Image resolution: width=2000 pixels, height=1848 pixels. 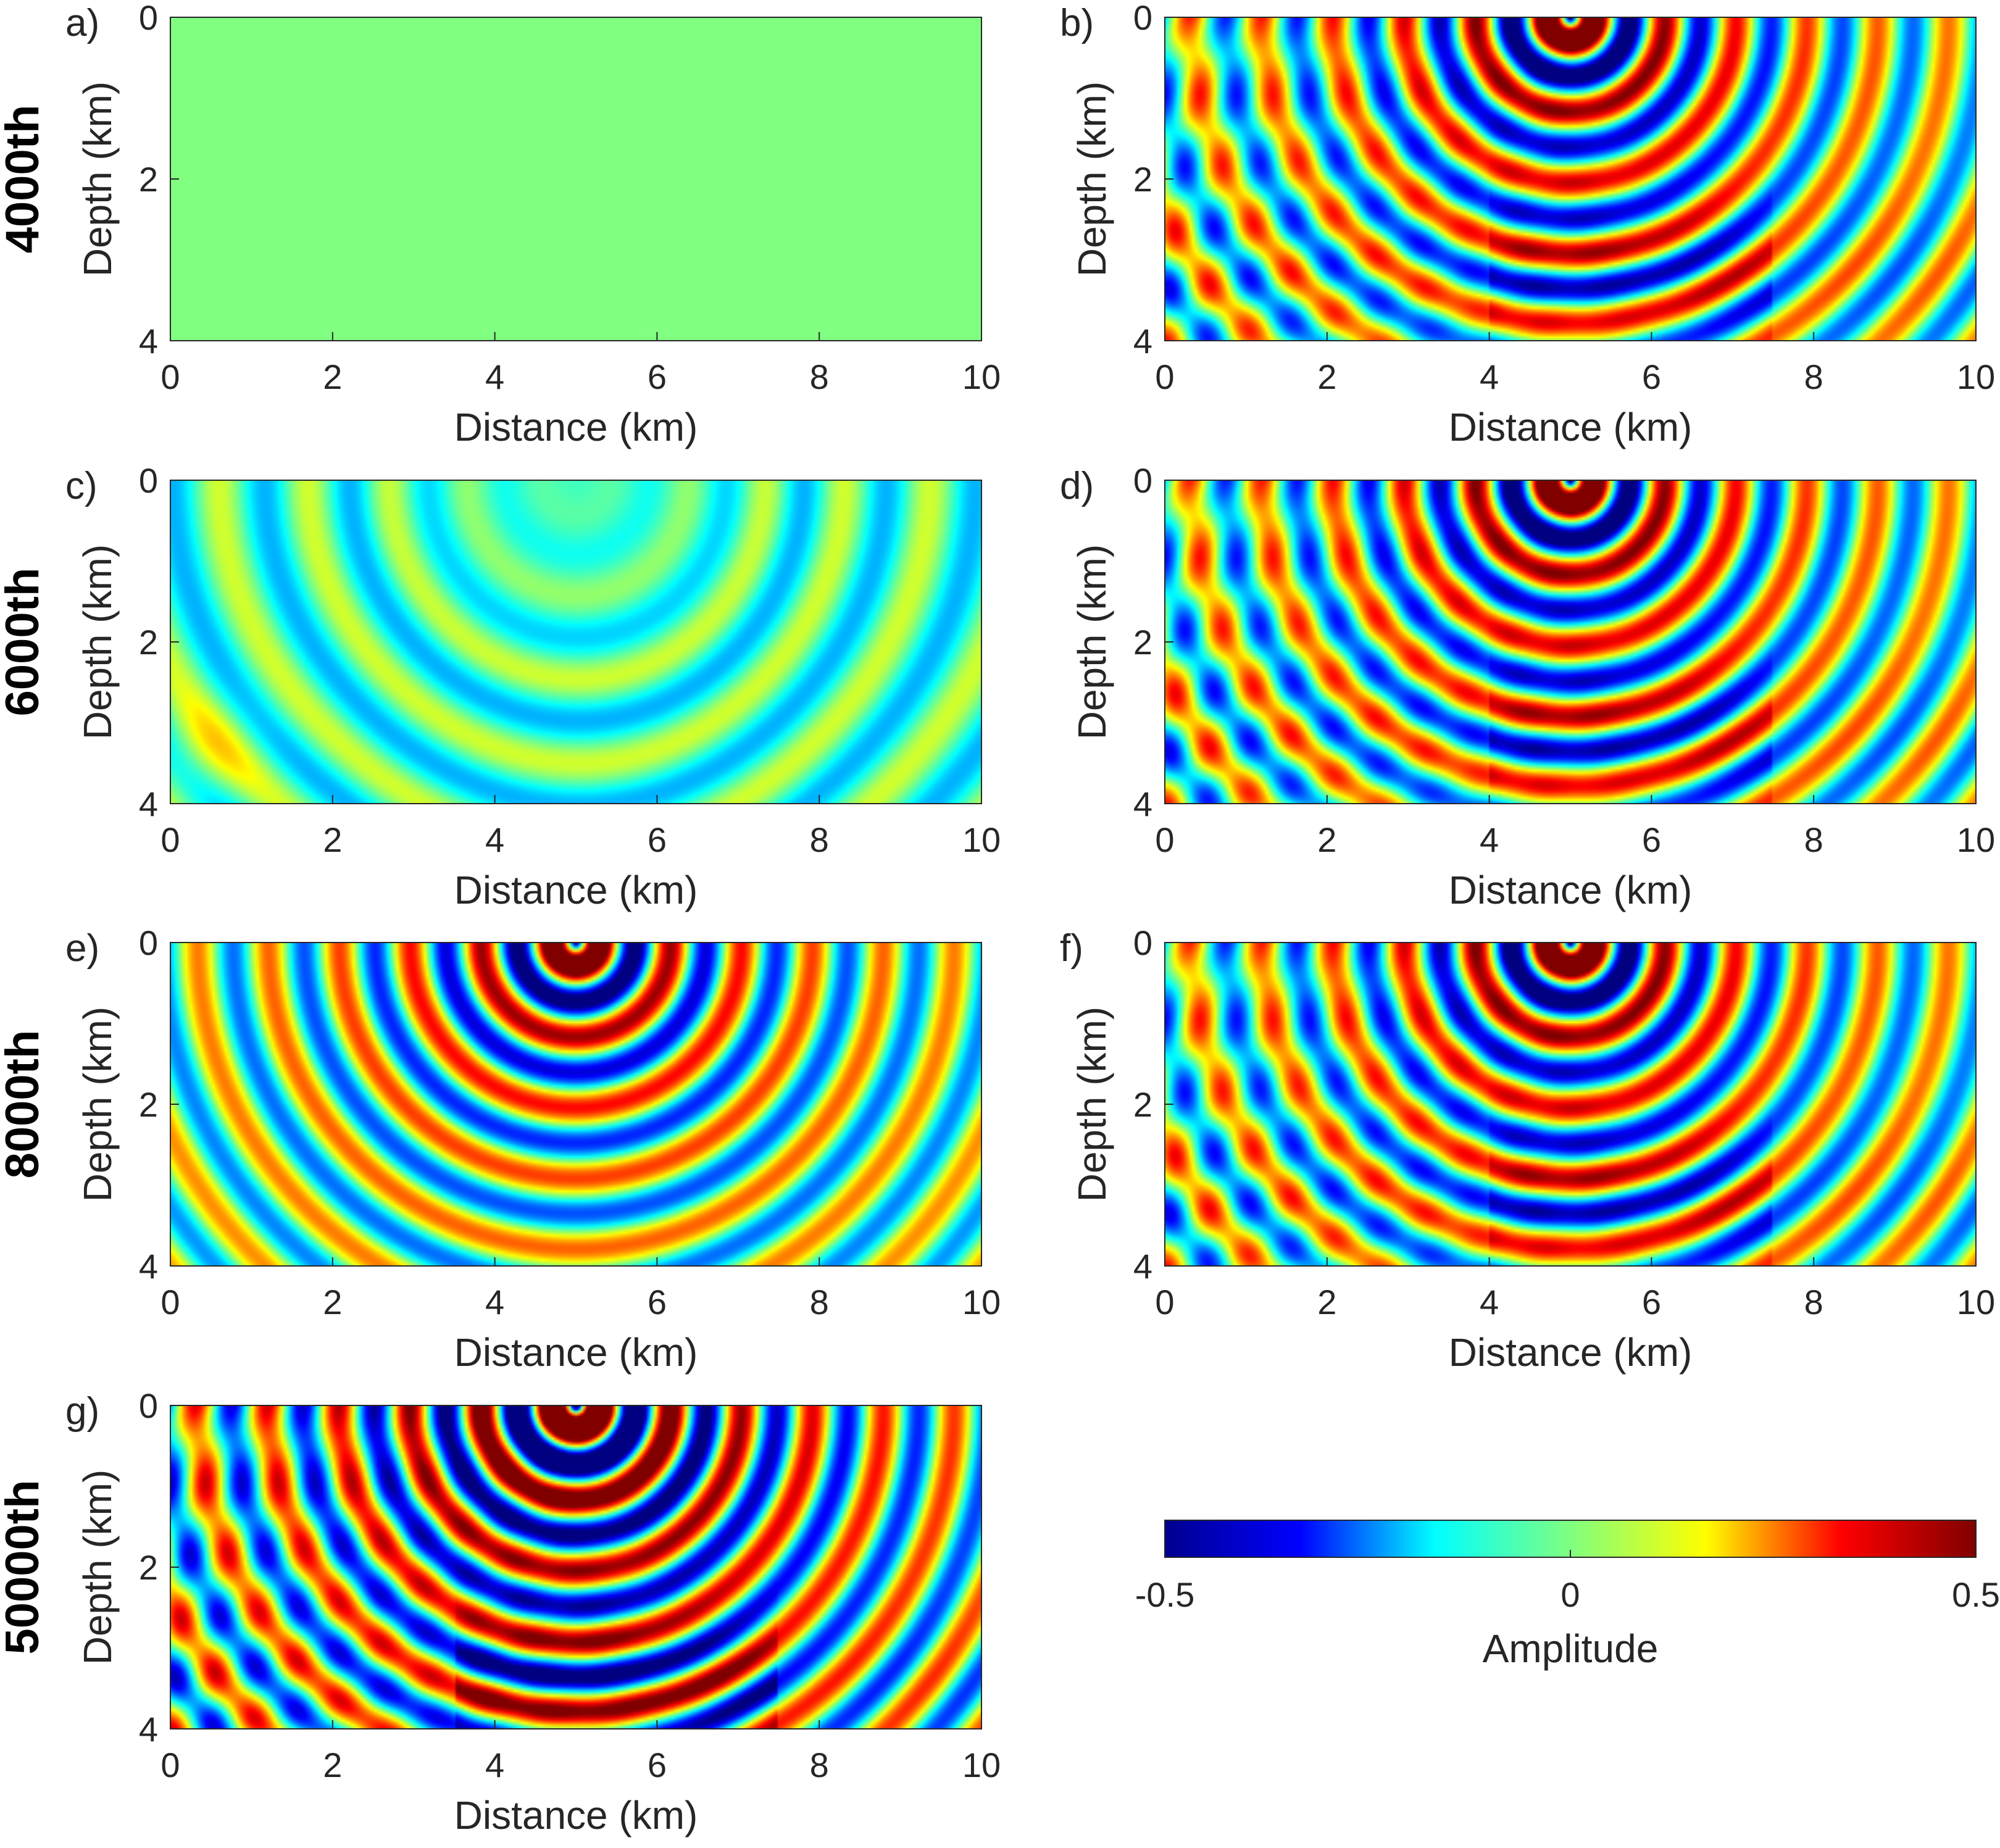 I want to click on panel-label: f), so click(x=1071, y=948).